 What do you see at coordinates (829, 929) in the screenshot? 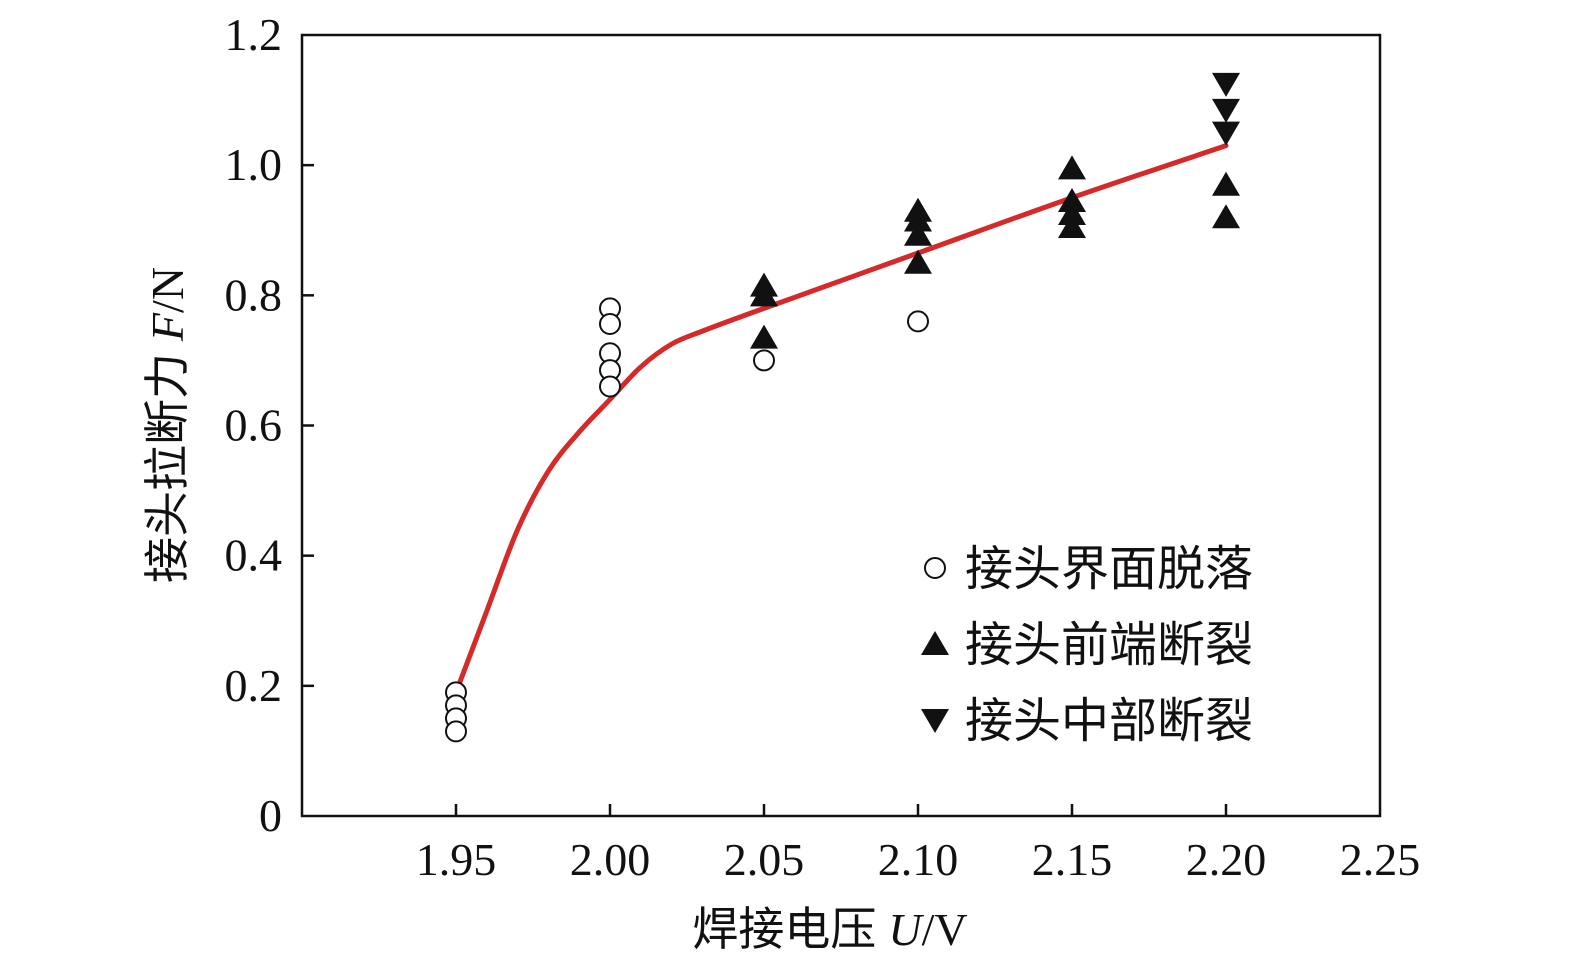
I see `x-axis-label: 焊接电压 U/V` at bounding box center [829, 929].